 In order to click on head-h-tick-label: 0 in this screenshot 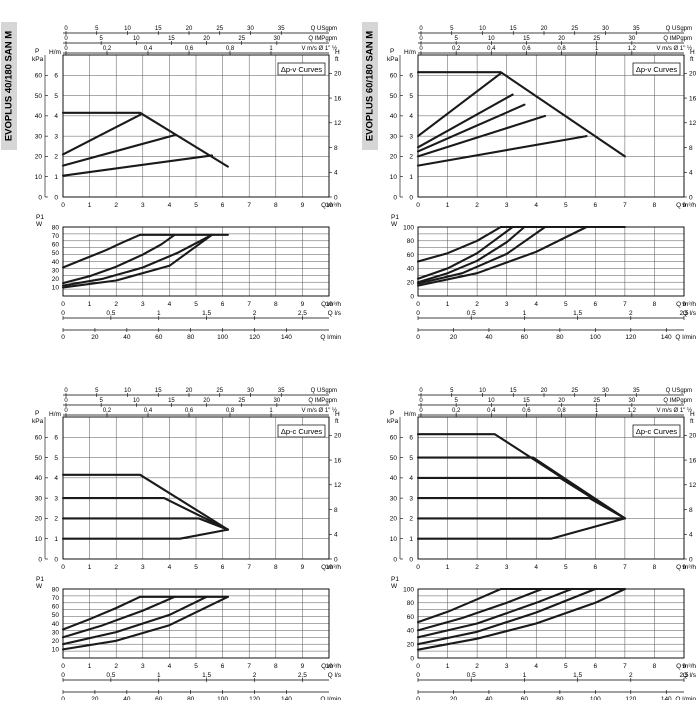, I will do `click(56, 197)`.